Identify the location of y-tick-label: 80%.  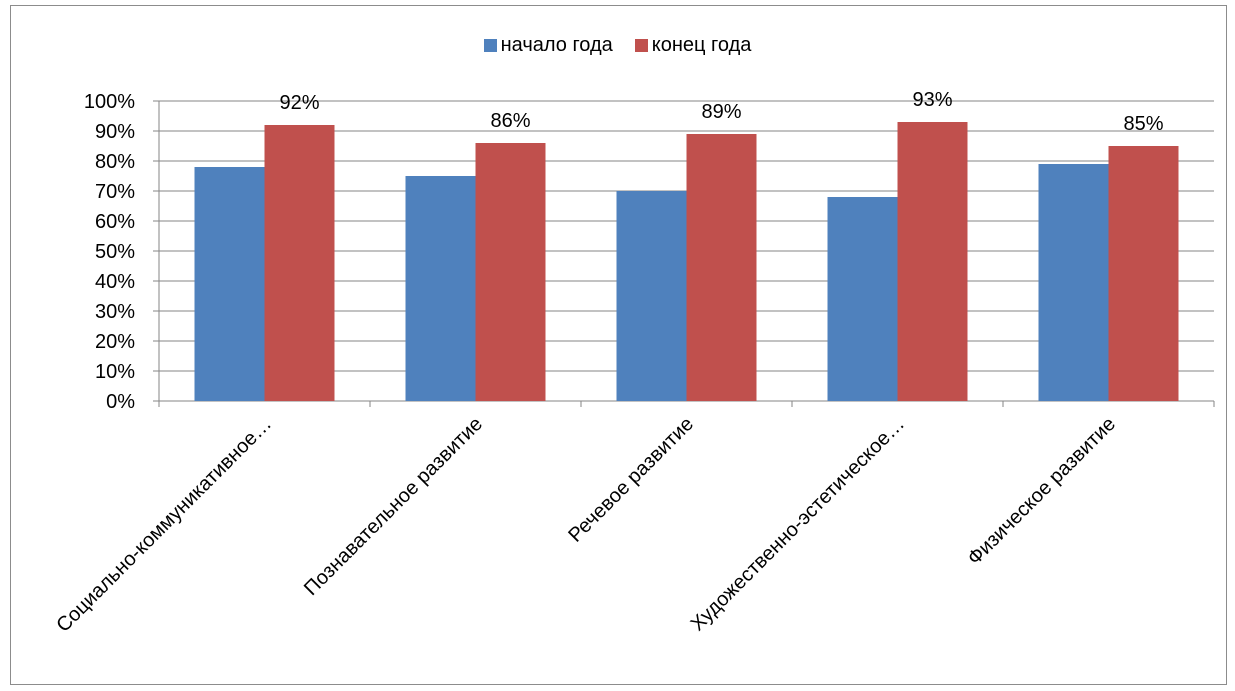
(115, 162).